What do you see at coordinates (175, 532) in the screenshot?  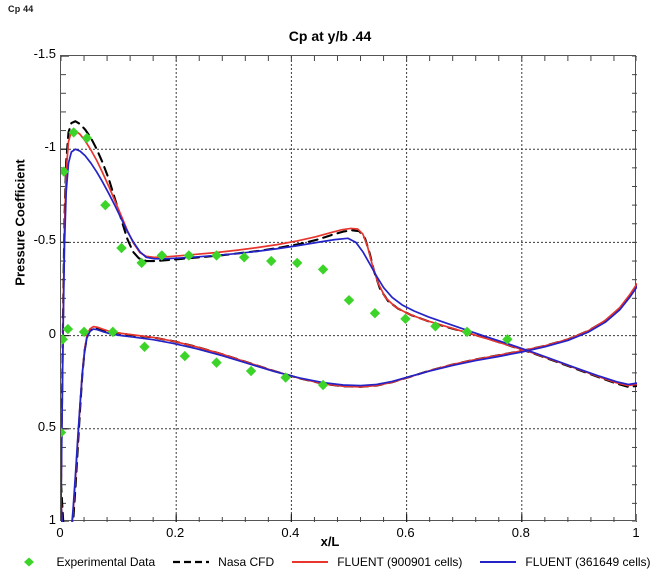 I see `x-tick-label: 0.2` at bounding box center [175, 532].